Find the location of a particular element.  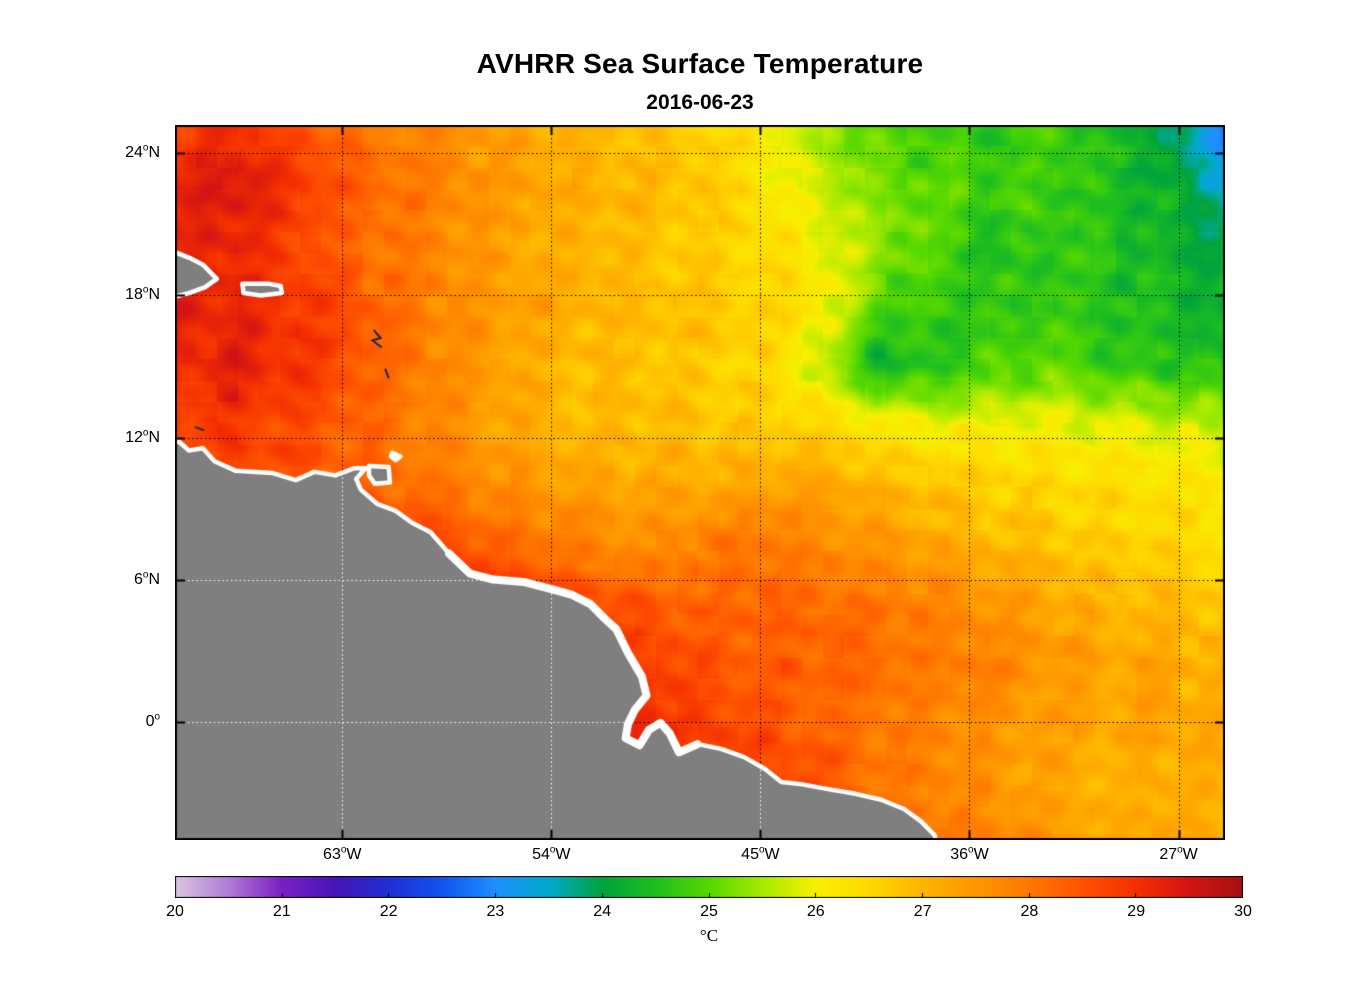

colorbar-tick-25: 25 is located at coordinates (709, 911).